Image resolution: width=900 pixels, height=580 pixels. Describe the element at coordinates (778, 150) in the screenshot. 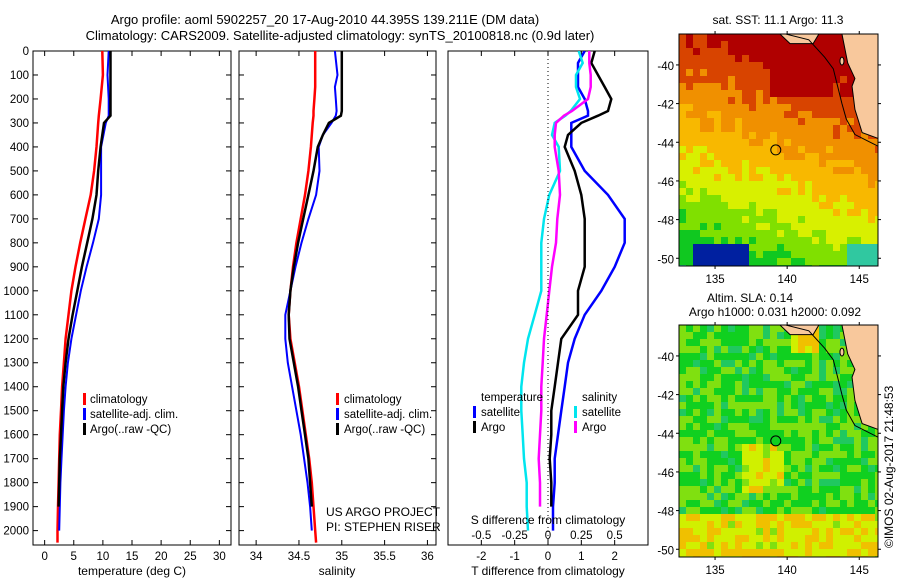

I see `sst-map-field` at that location.